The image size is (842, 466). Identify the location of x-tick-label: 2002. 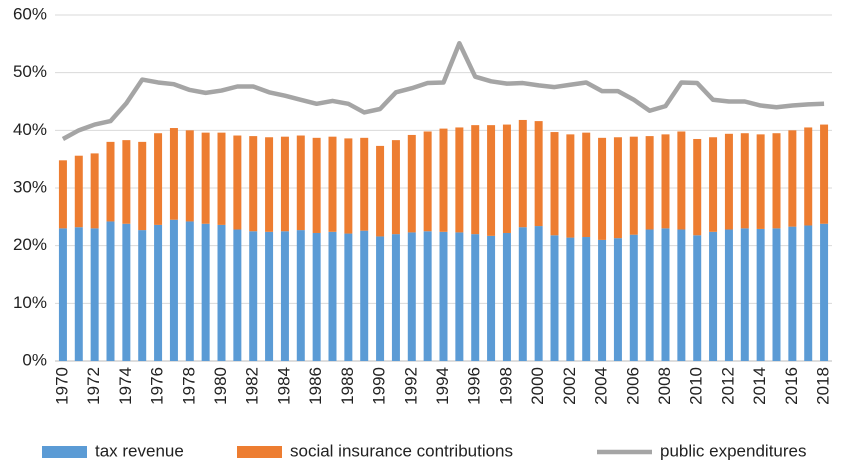
(569, 386).